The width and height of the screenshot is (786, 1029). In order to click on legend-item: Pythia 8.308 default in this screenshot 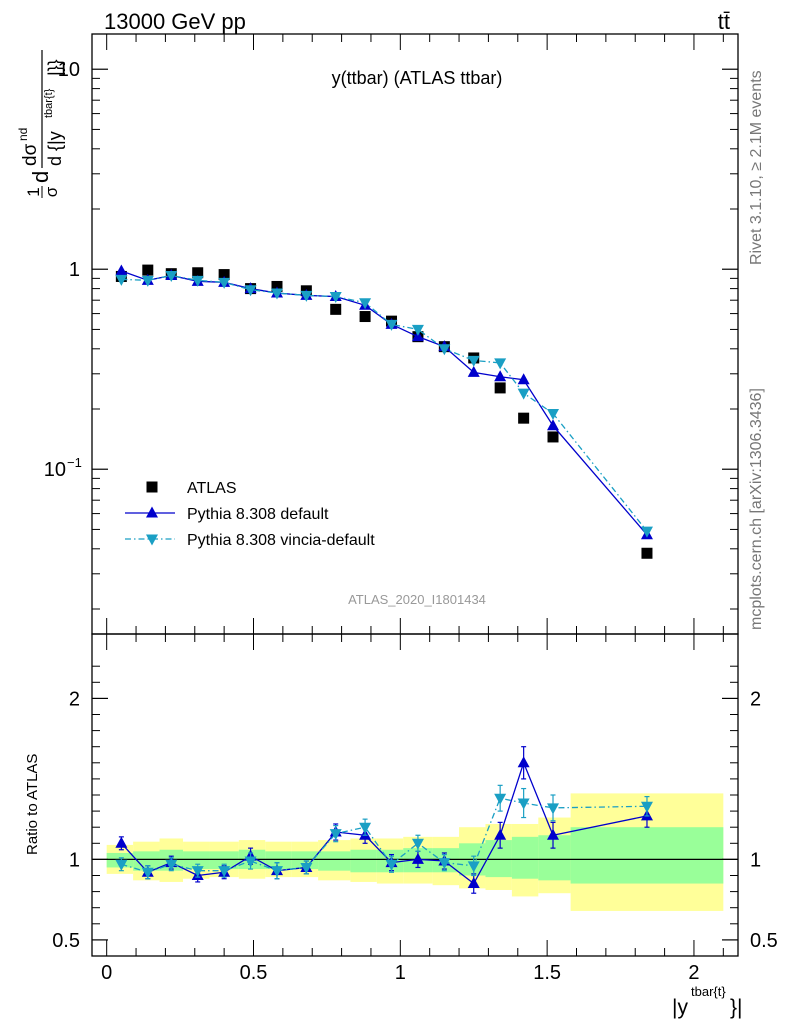, I will do `click(227, 514)`.